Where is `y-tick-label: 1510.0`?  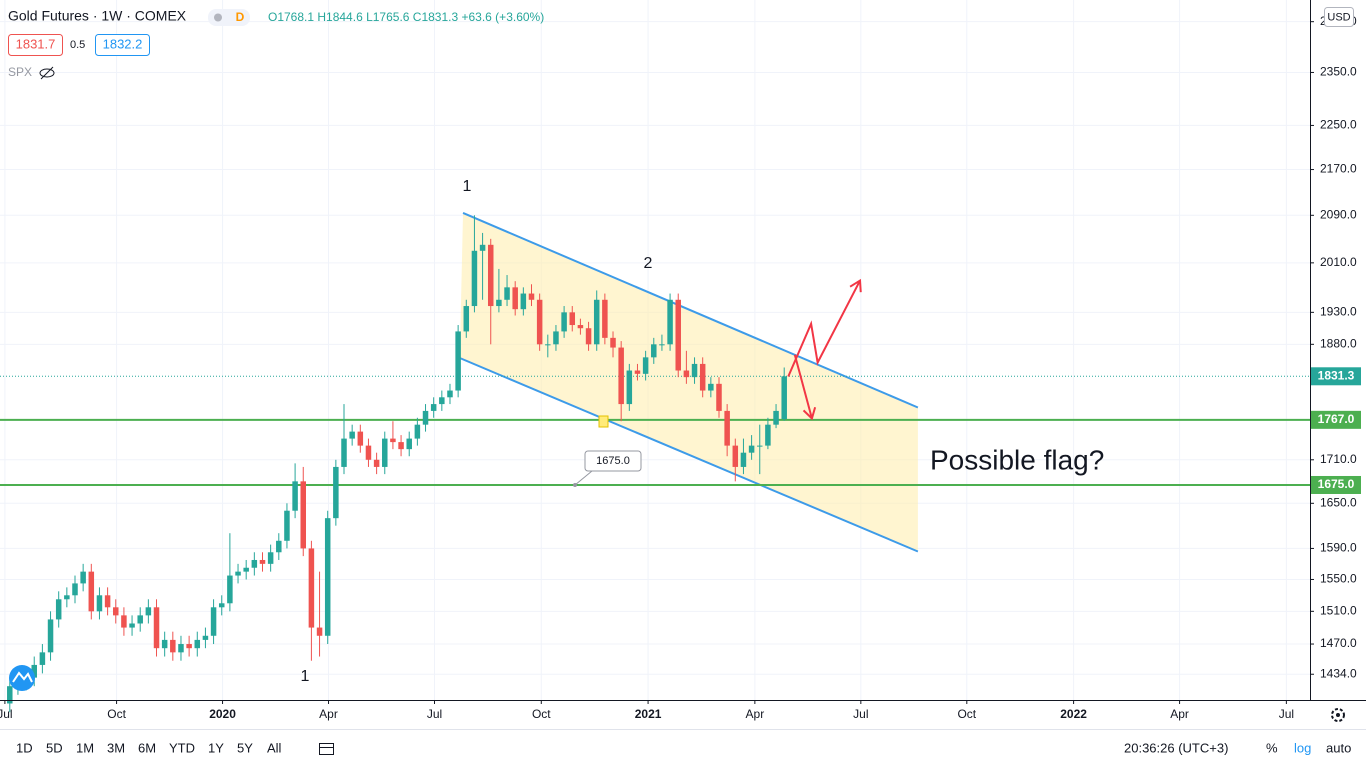
y-tick-label: 1510.0 is located at coordinates (1338, 610).